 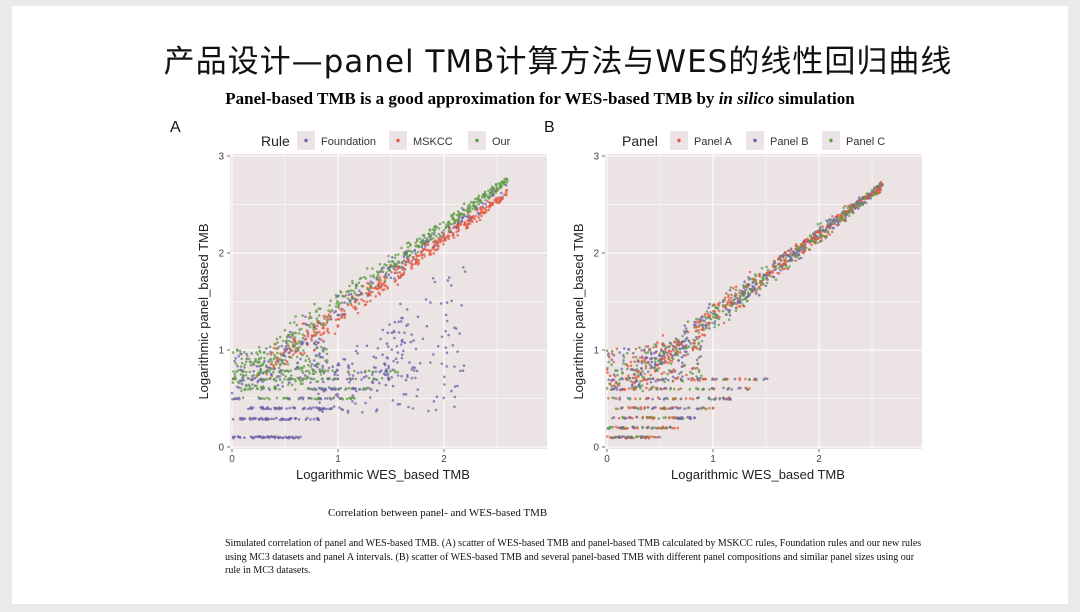 What do you see at coordinates (755, 140) in the screenshot?
I see `legend-marker` at bounding box center [755, 140].